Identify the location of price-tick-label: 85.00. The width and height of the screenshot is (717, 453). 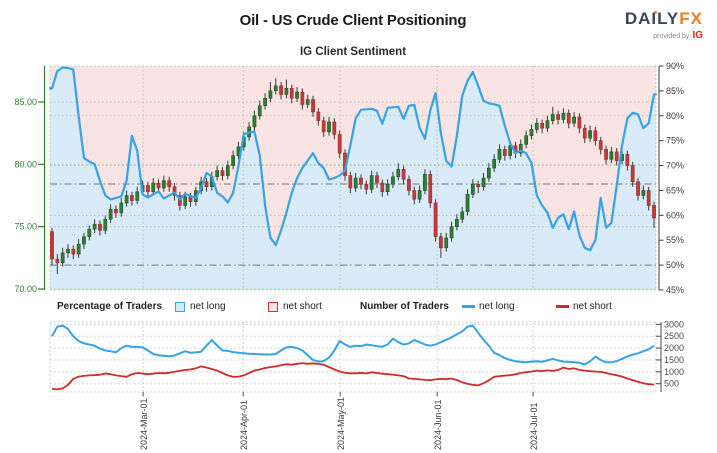
(25, 102).